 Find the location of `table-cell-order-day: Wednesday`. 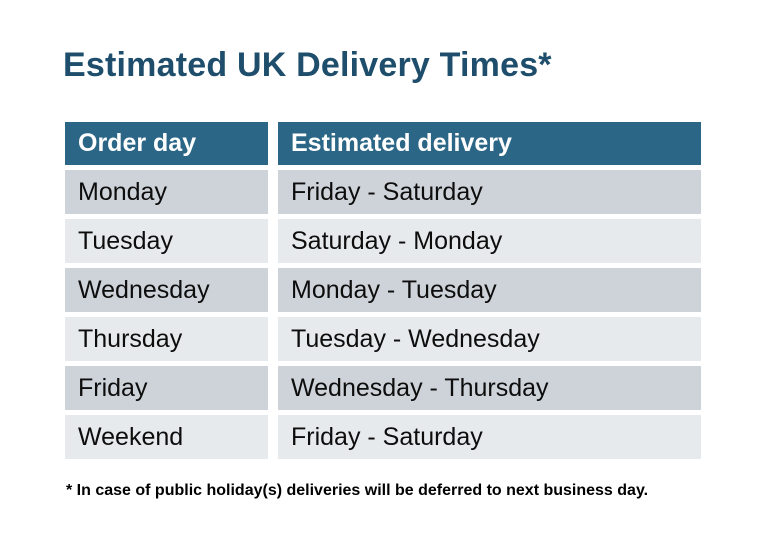

table-cell-order-day: Wednesday is located at coordinates (166, 290).